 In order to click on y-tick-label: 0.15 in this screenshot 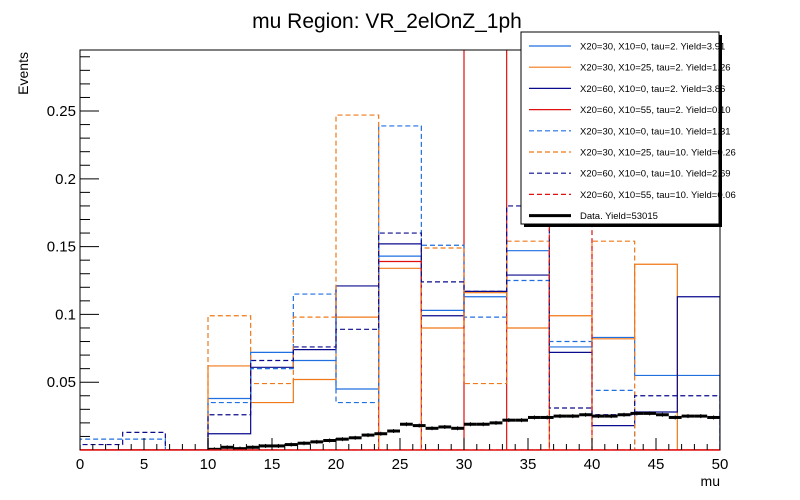, I will do `click(61, 247)`.